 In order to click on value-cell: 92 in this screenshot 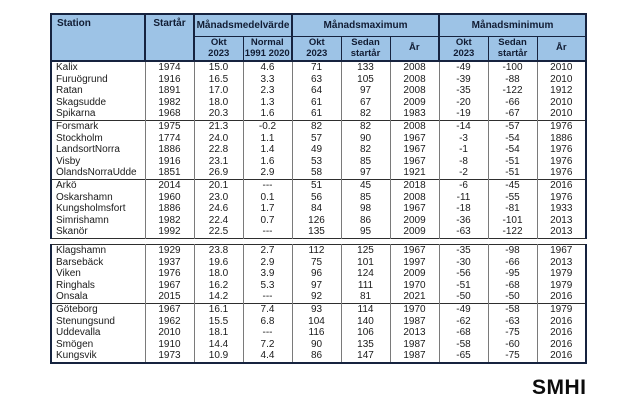, I will do `click(316, 297)`.